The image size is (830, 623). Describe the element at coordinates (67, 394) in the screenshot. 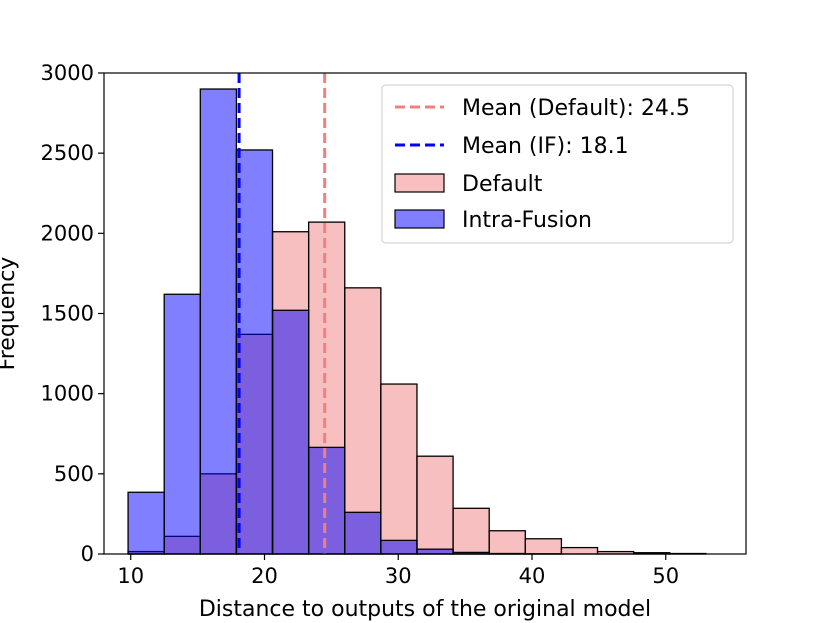

I see `y-tick-label: 1000` at that location.